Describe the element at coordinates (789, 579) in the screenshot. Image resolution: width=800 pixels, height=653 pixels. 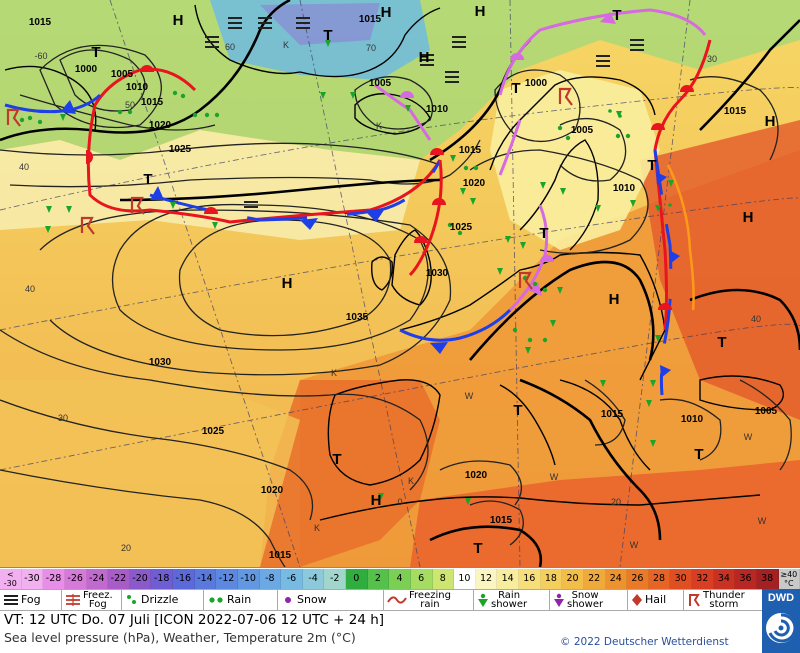
I see `scale-swatch: ≥40 °C` at that location.